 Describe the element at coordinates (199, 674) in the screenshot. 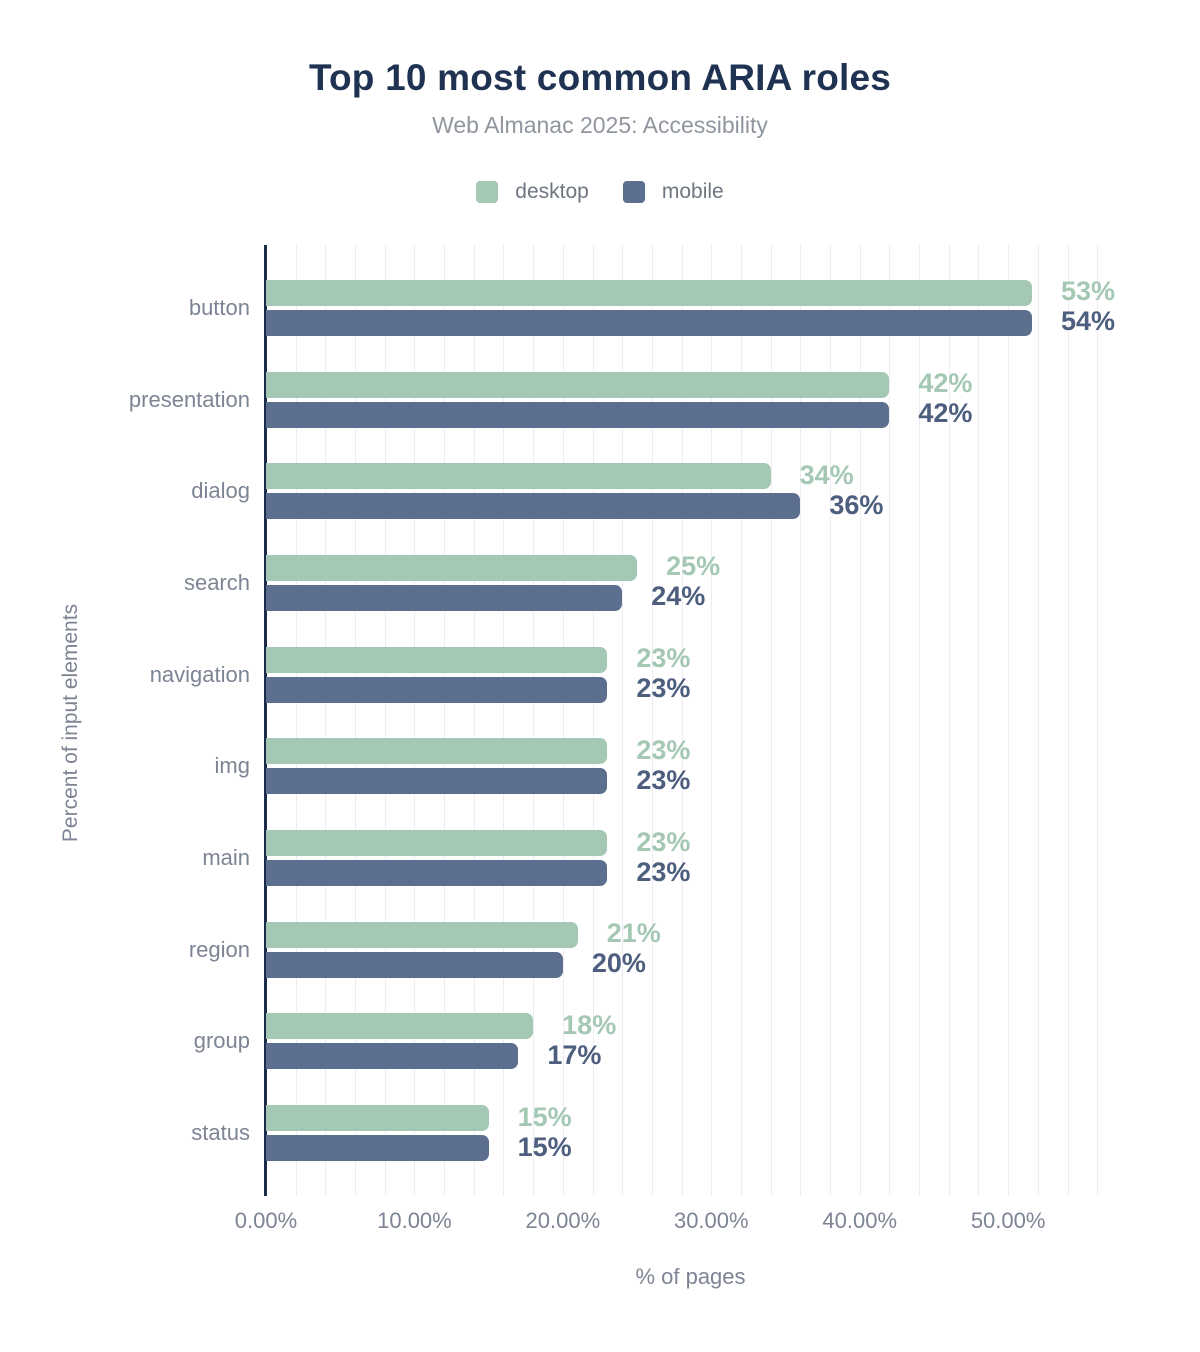

I see `category-label: navigation` at that location.